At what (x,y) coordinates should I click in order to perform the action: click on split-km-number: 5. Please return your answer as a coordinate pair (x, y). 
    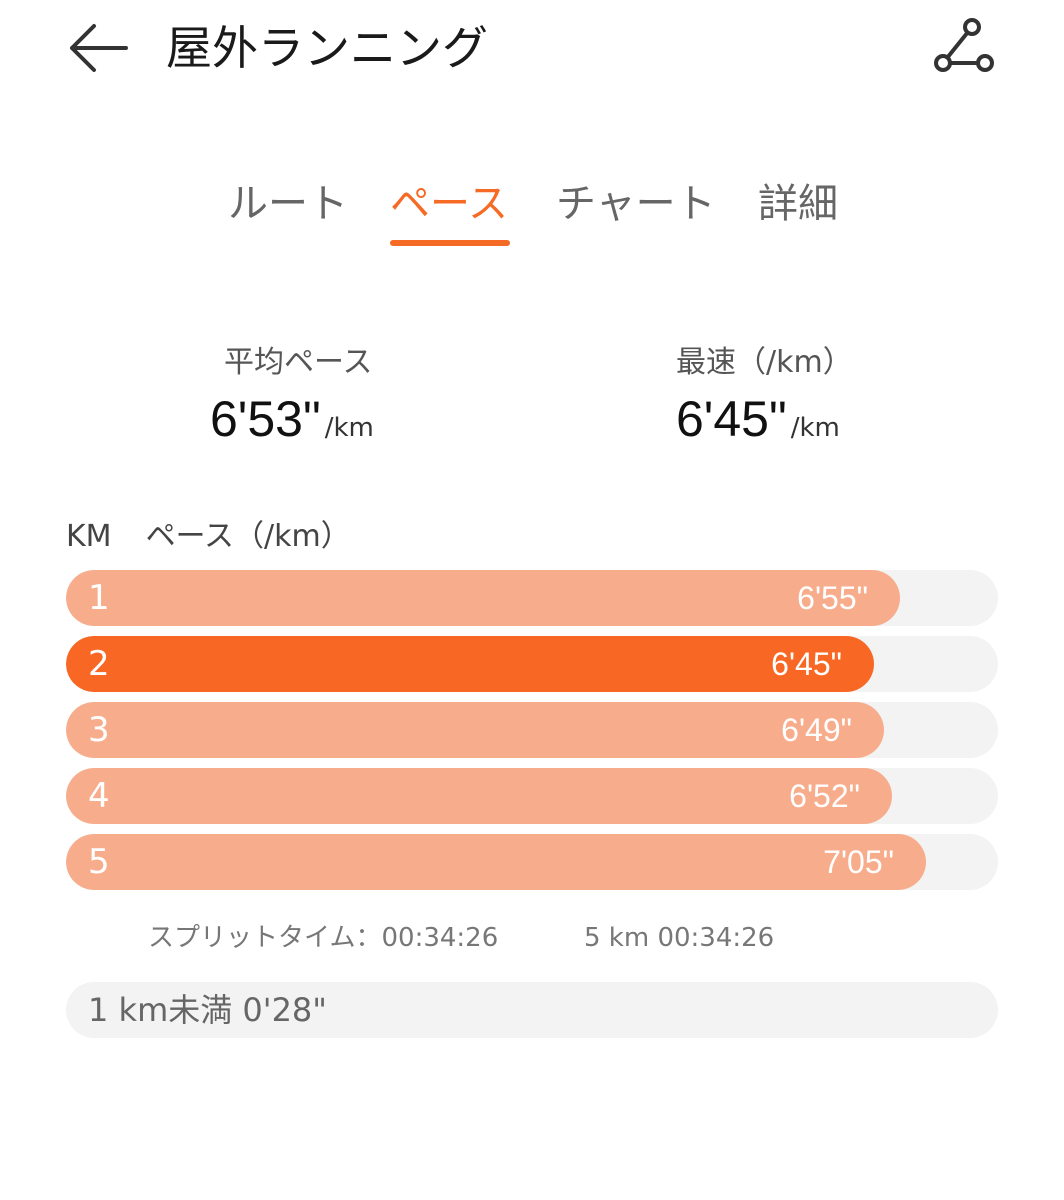
    Looking at the image, I should click on (99, 862).